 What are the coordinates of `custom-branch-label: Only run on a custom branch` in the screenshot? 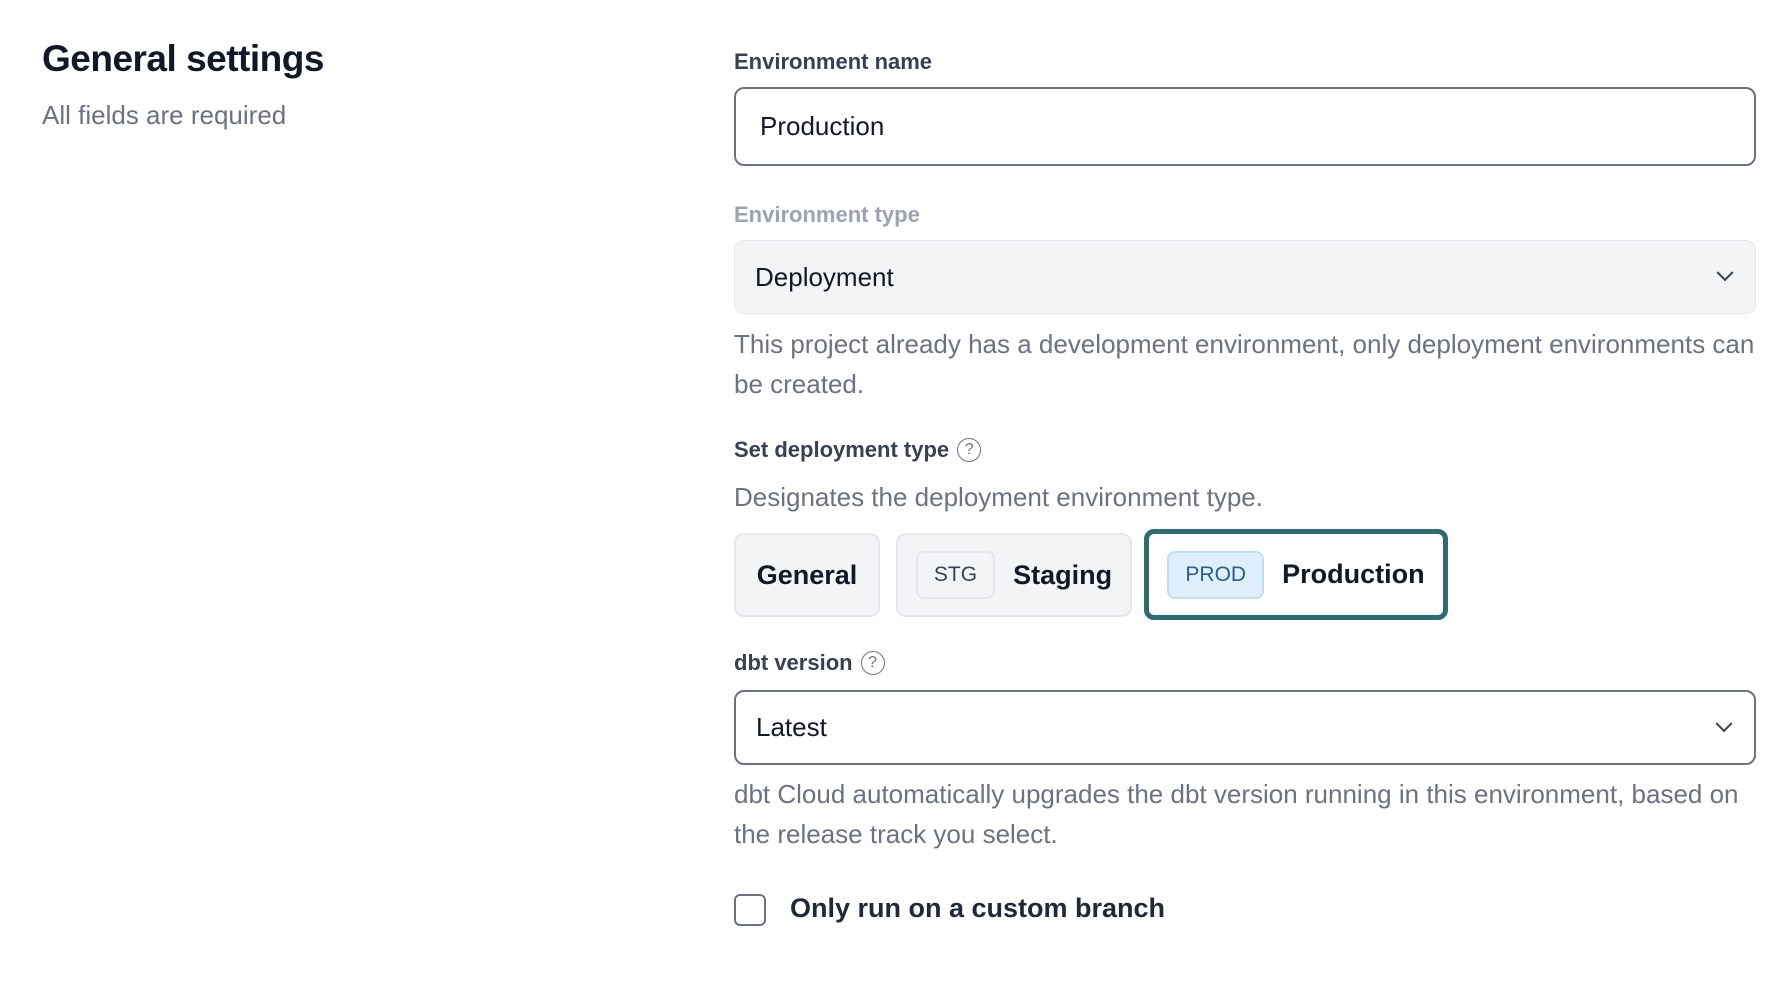 It's located at (978, 908).